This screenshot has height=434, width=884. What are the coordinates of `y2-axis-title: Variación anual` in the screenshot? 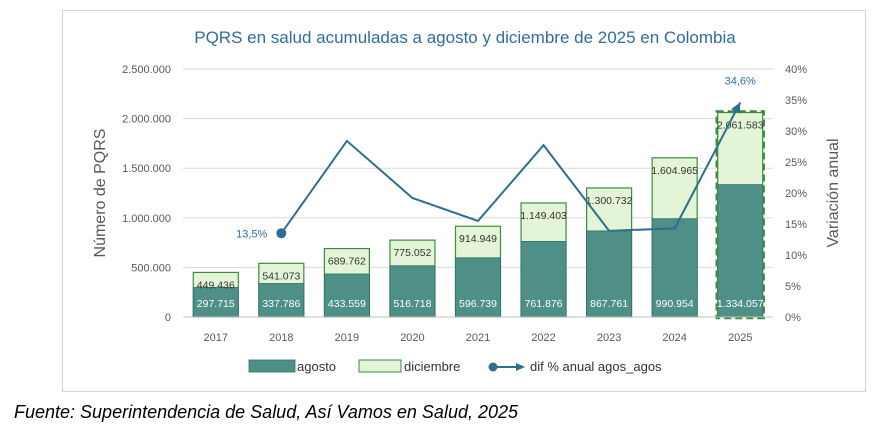 It's located at (833, 192).